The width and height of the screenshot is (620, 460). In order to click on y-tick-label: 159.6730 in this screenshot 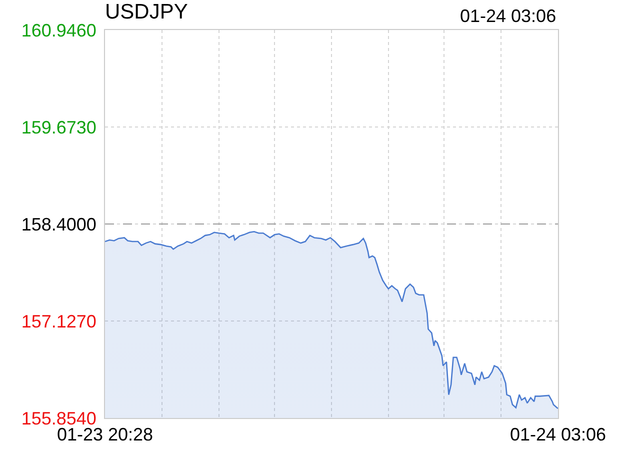, I will do `click(58, 127)`.